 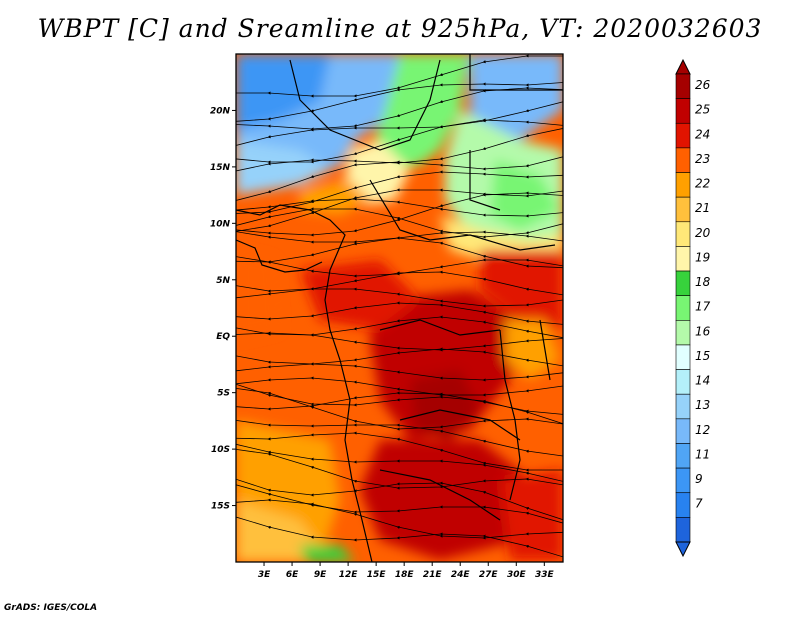 What do you see at coordinates (702, 454) in the screenshot?
I see `colorbar-label: 11` at bounding box center [702, 454].